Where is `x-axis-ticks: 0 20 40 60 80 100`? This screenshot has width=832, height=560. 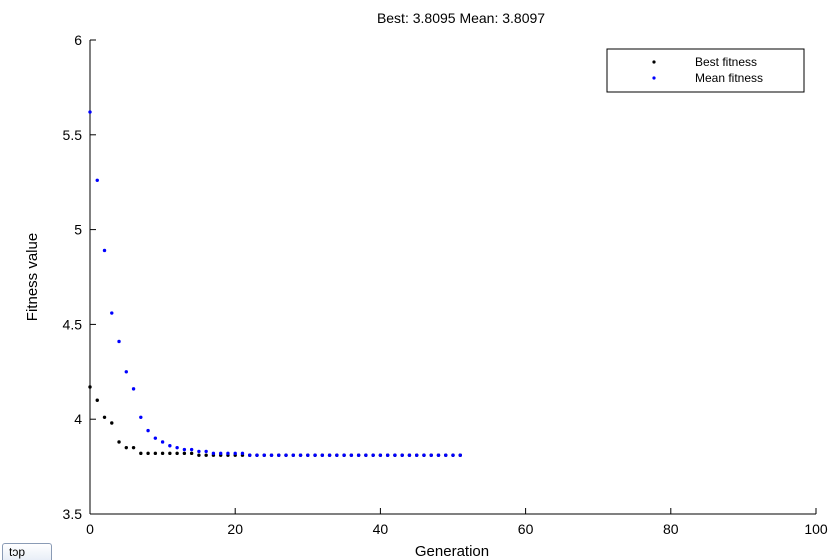 x-axis-ticks: 0 20 40 60 80 100 is located at coordinates (457, 522).